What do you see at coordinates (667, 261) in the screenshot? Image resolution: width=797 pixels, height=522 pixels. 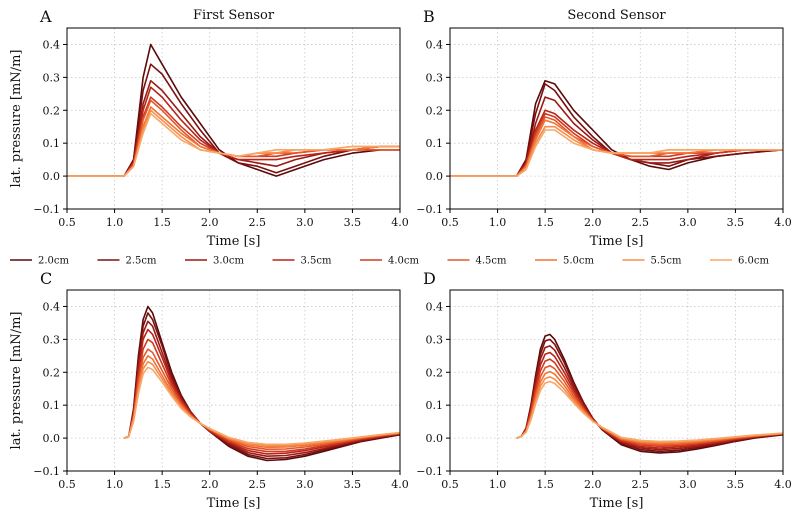 I see `legend-label-5.5cm: 5.5cm` at bounding box center [667, 261].